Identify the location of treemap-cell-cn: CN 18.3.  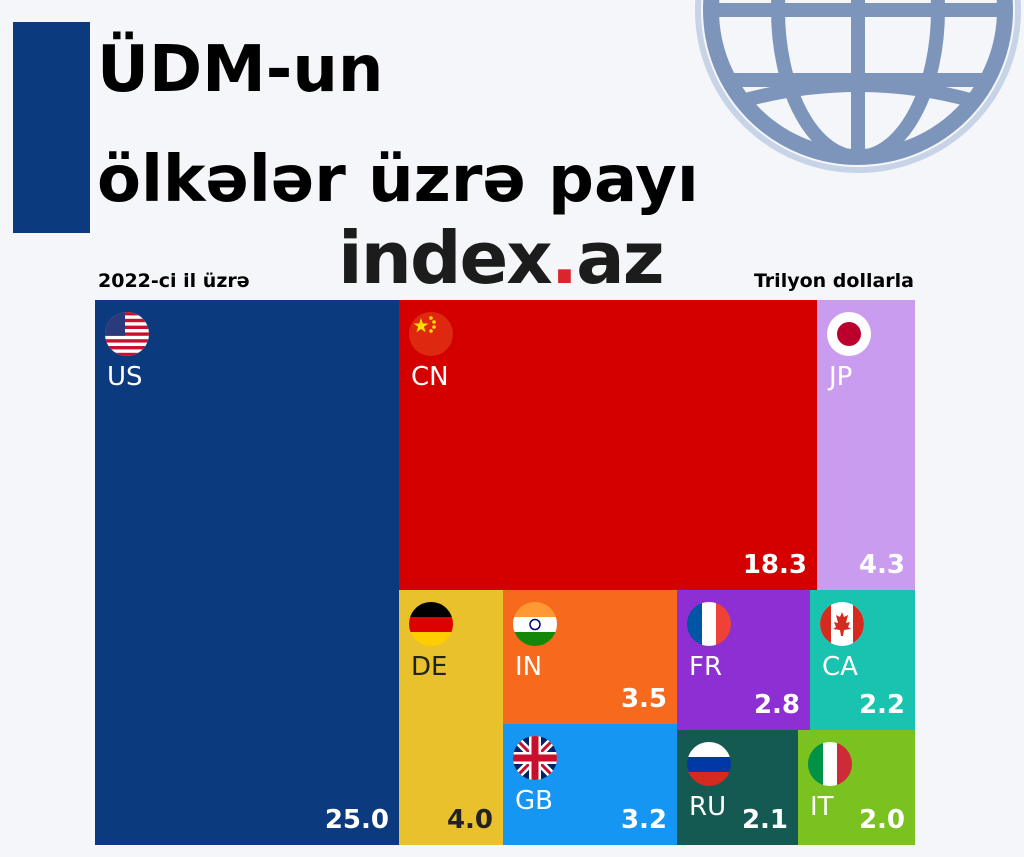
(608, 445).